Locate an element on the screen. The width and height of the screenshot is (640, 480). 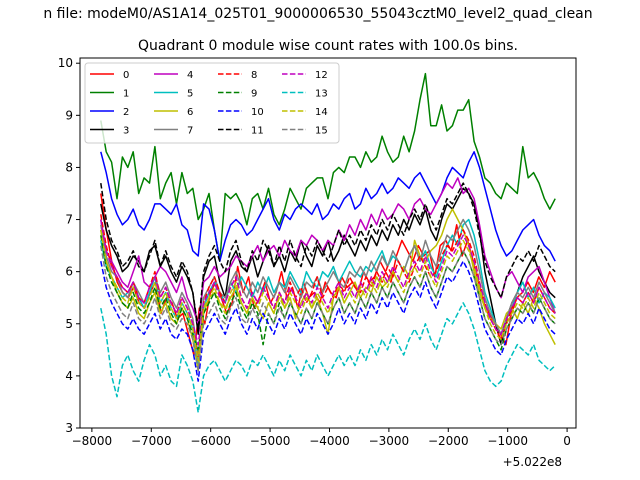
x-tick-label: −7000 is located at coordinates (151, 441).